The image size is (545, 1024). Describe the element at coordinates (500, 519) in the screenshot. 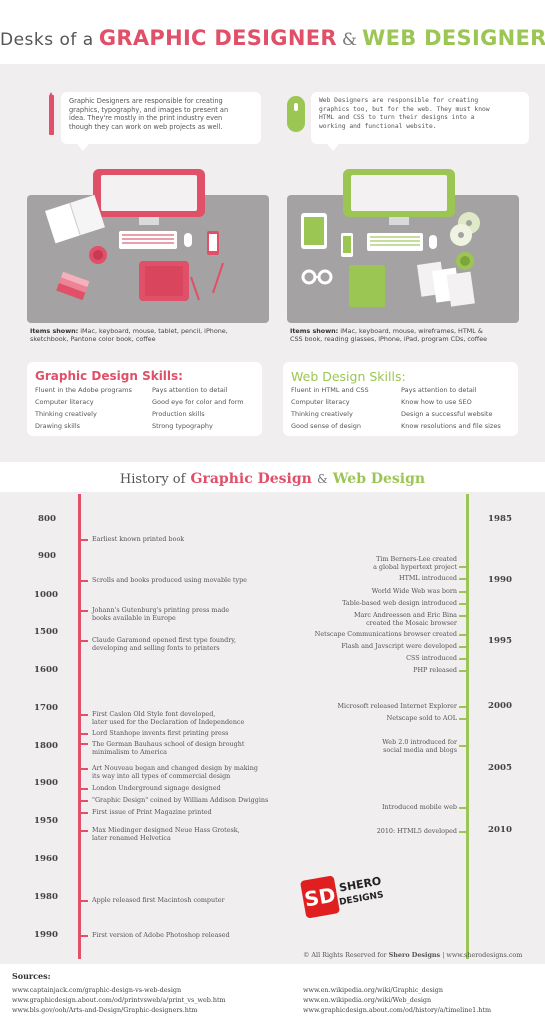

I see `right-year-label: 1985` at that location.